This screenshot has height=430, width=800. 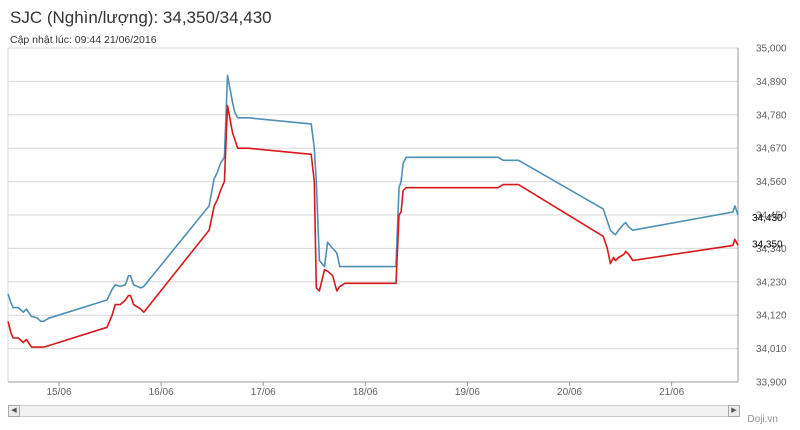 I want to click on buy-last-value-label: 34,350, so click(x=767, y=244).